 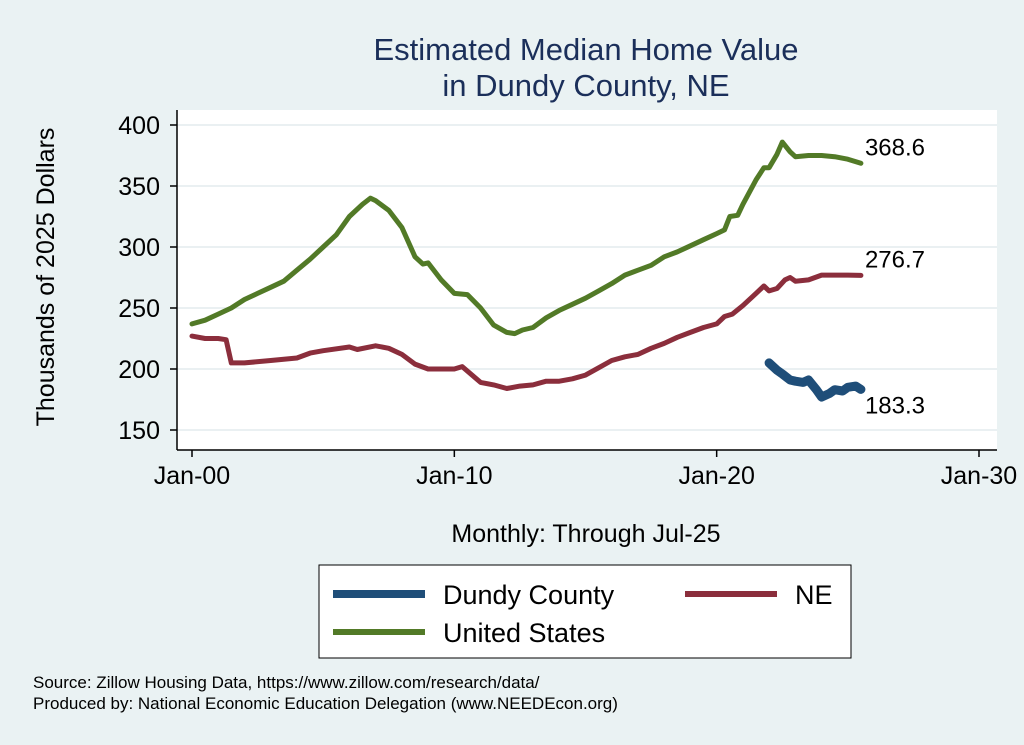 I want to click on y-axis-title: Thousands of 2025 Dollars, so click(x=46, y=277).